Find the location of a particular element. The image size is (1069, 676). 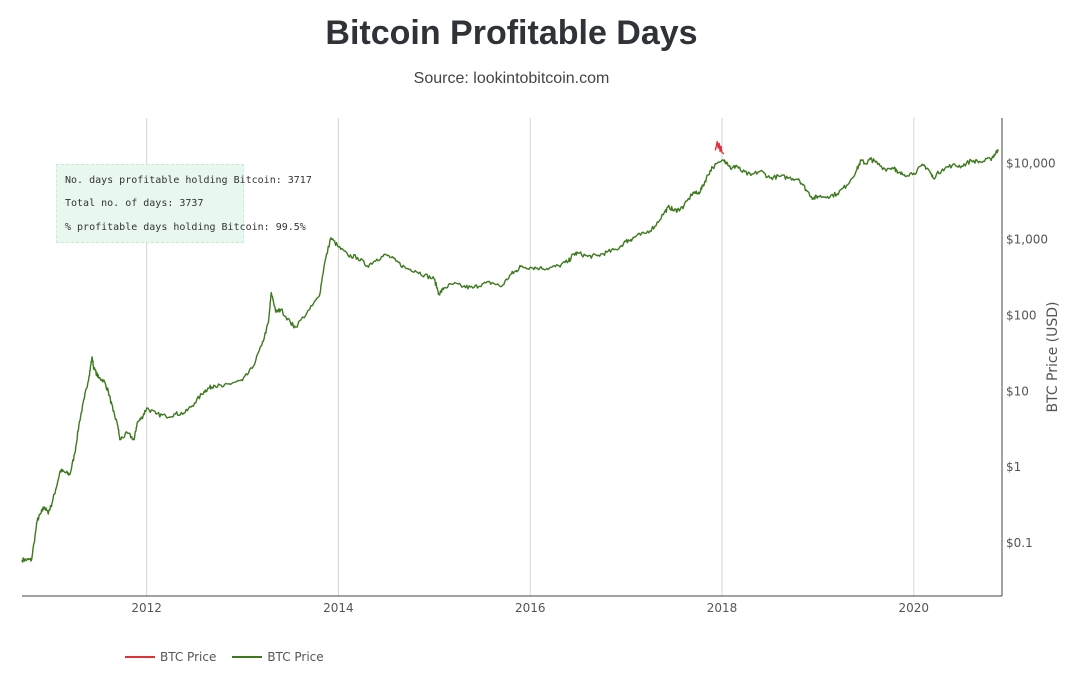

y-tick-label: $1 is located at coordinates (1013, 467).